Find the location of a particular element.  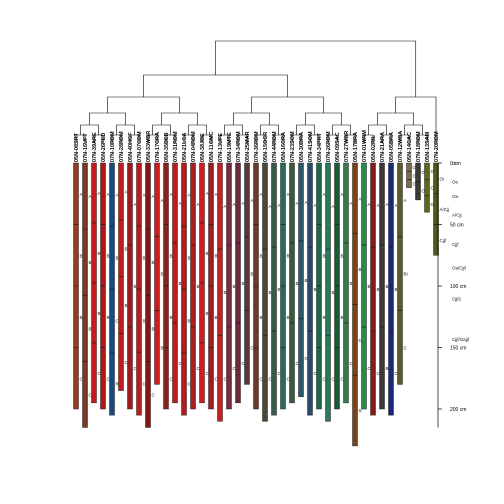

profile-07N-12WBA: A Bt C 07N-12WBA is located at coordinates (403, 258).